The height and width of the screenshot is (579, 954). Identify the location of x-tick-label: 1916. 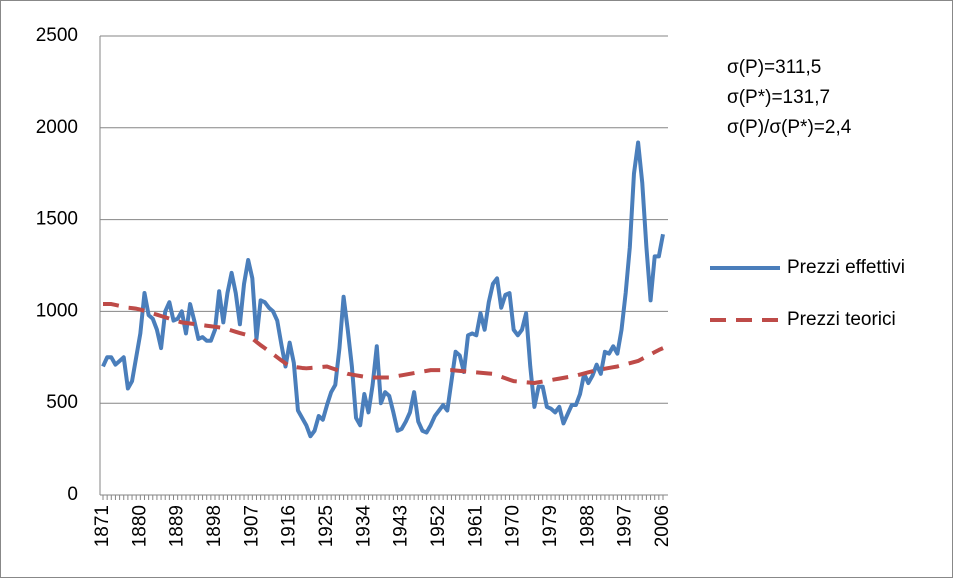
(289, 526).